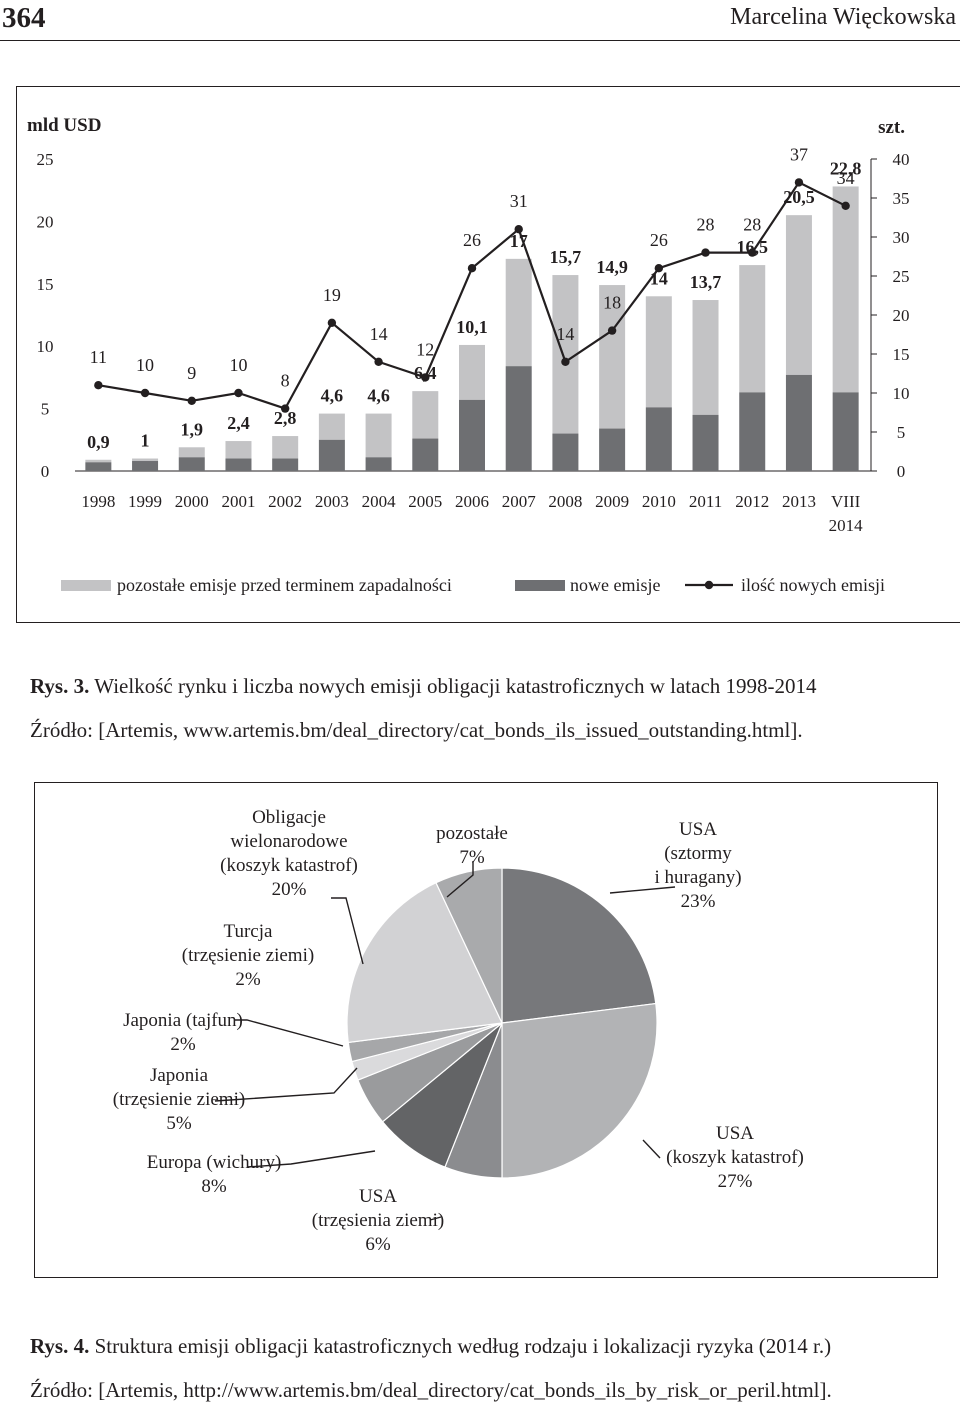 This screenshot has height=1408, width=960. Describe the element at coordinates (285, 418) in the screenshot. I see `total-label: 2,8` at that location.